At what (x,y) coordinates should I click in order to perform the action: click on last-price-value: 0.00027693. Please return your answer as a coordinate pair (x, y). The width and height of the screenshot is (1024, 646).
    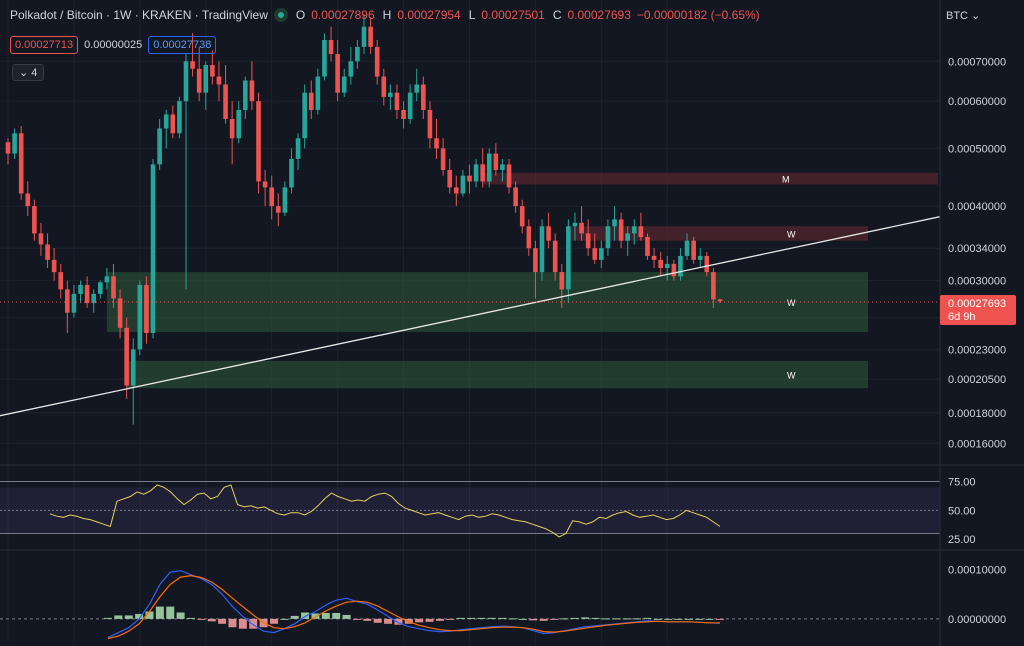
    Looking at the image, I should click on (977, 304).